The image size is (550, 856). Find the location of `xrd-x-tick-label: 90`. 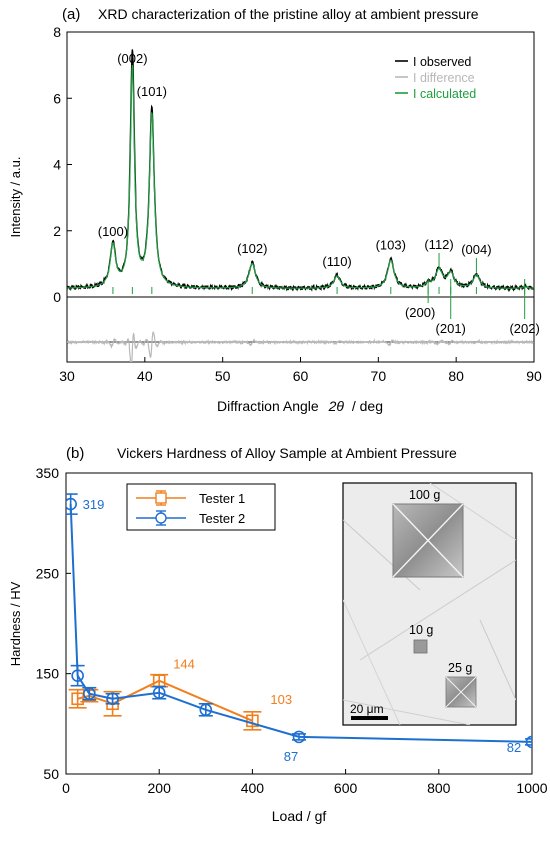

xrd-x-tick-label: 90 is located at coordinates (534, 376).